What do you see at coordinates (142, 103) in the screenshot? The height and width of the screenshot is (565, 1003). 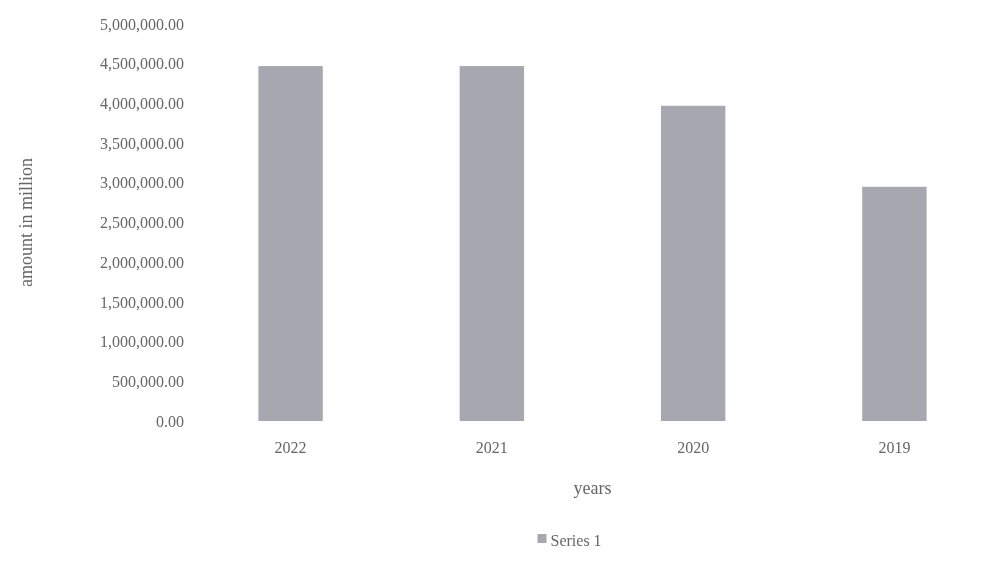 I see `y-tick-label: 4,000,000.00` at bounding box center [142, 103].